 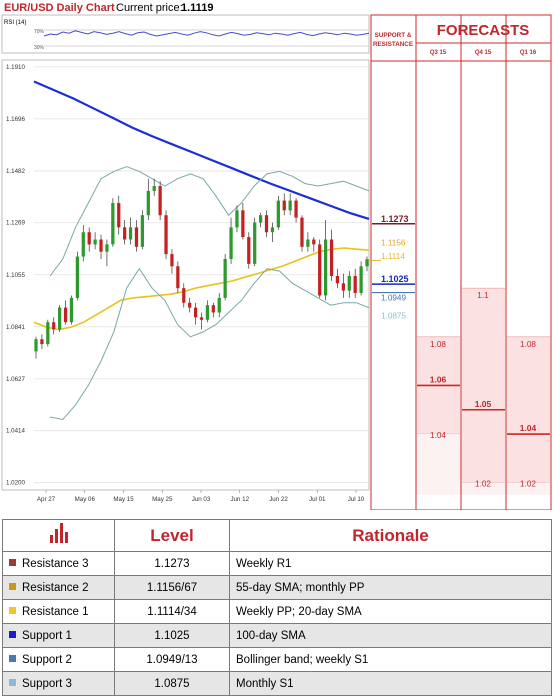 I want to click on x-tick-label: May 15, so click(x=123, y=499).